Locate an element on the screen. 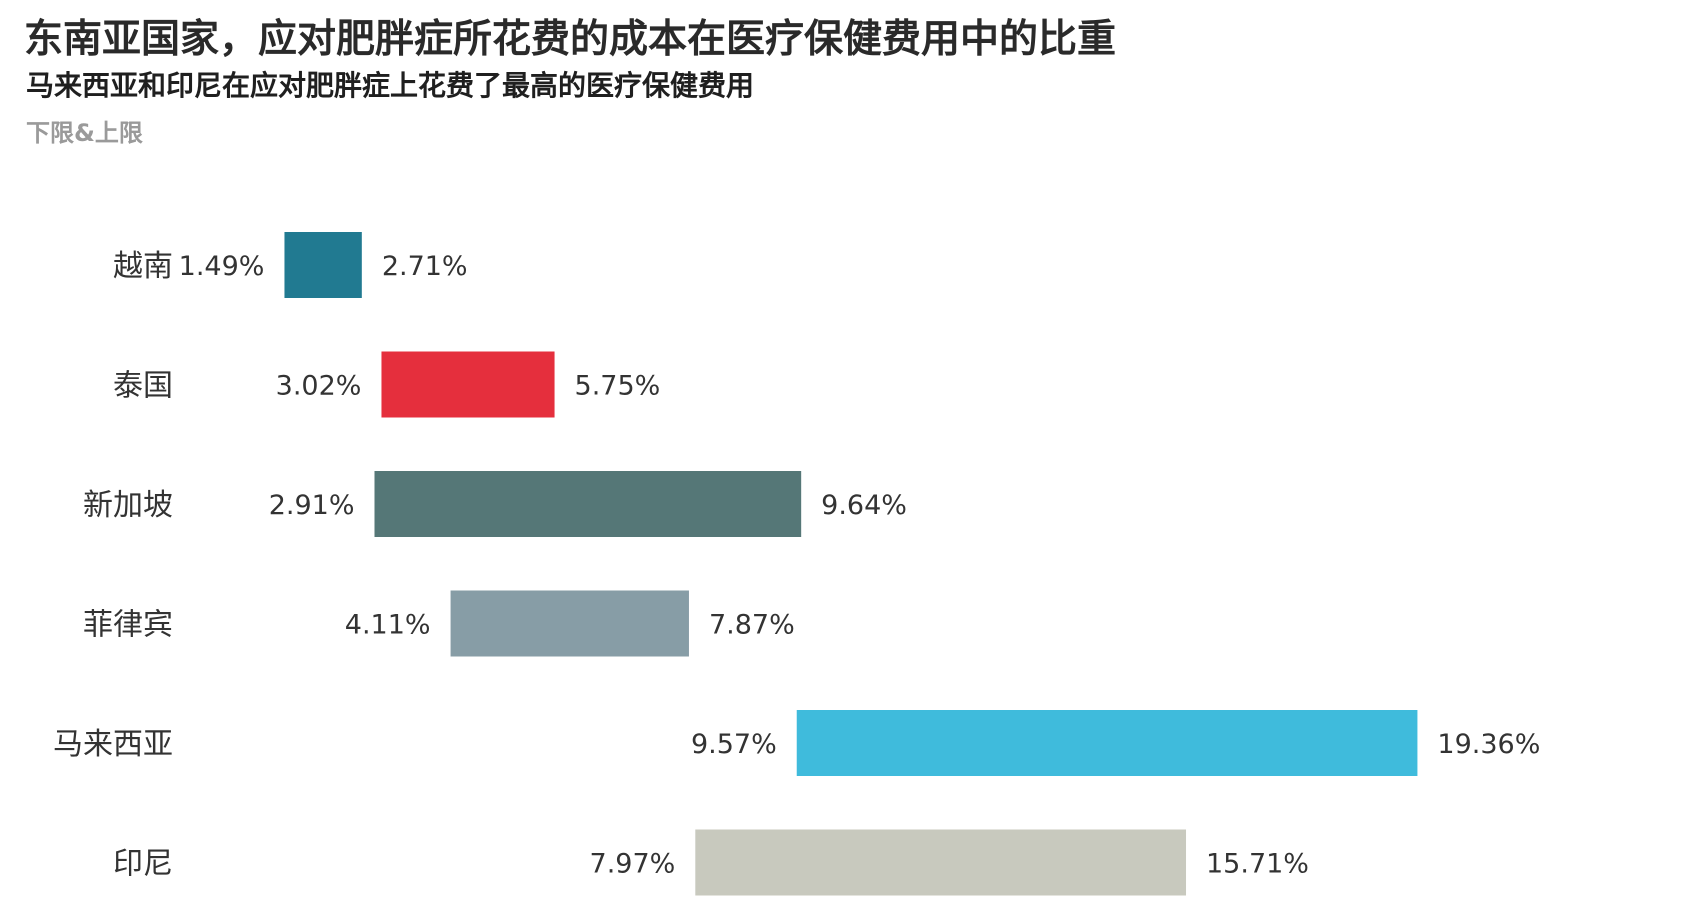 The image size is (1706, 906). chart-subtitle: 马来西亚和印尼在应对肥胖症上花费了最高的医疗保健费用 is located at coordinates (390, 85).